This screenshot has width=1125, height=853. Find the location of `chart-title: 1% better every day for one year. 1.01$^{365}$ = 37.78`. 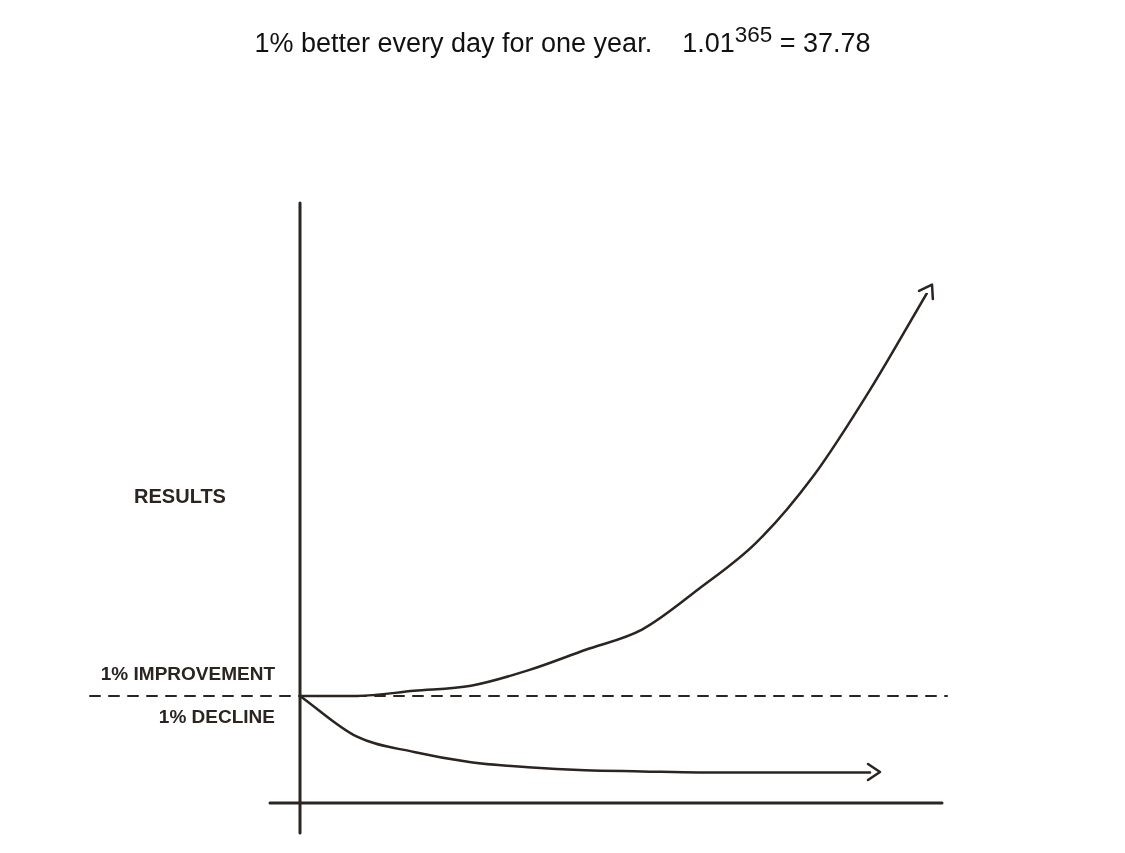

chart-title: 1% better every day for one year. 1.01$^{365}$ = 37.78 is located at coordinates (562, 40).